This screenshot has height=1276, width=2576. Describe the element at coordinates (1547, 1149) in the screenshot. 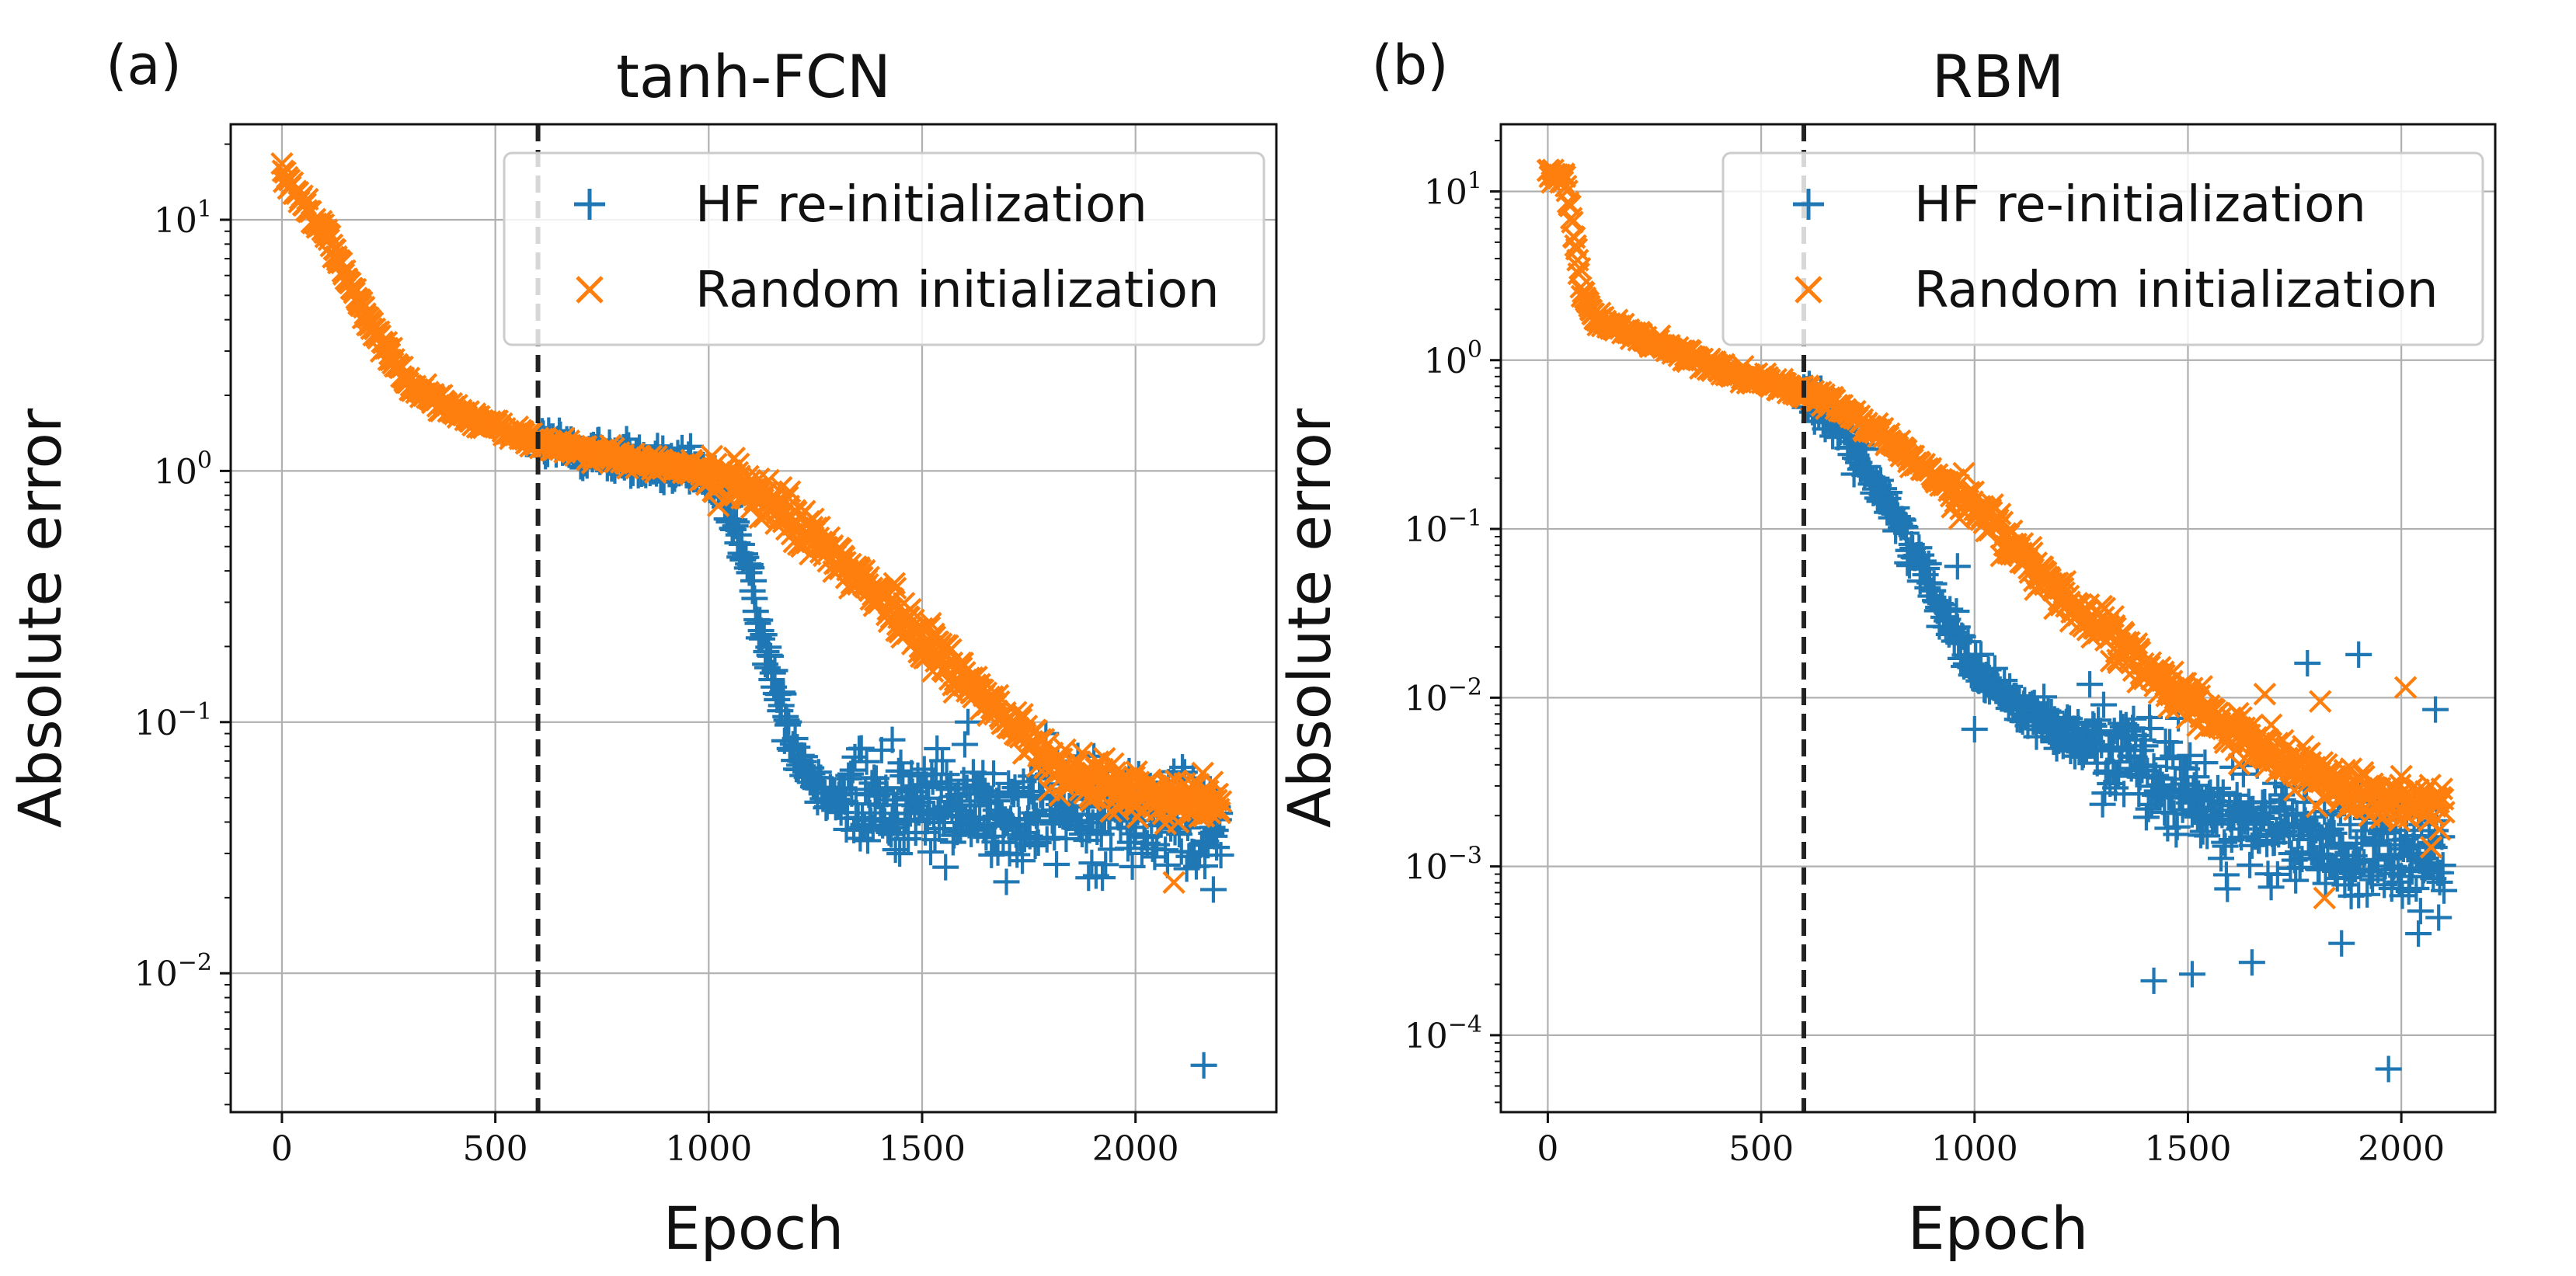

I see `x-tick-label: 0` at that location.